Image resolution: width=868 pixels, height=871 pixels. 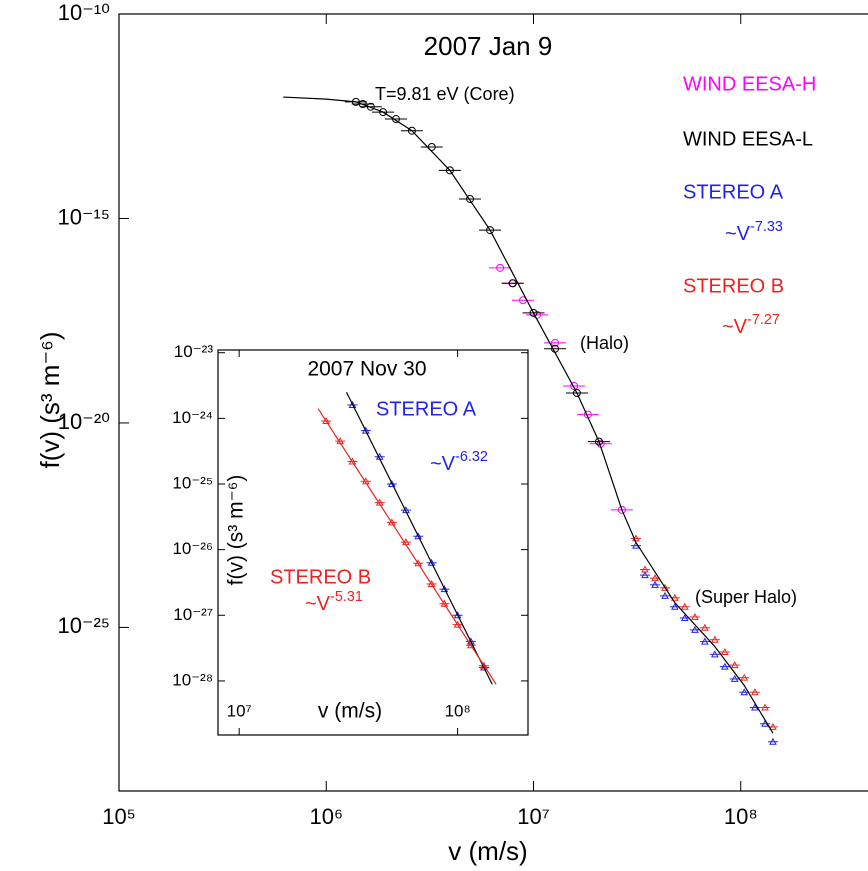 What do you see at coordinates (192, 417) in the screenshot?
I see `y-tick-label: 10⁻²⁴` at bounding box center [192, 417].